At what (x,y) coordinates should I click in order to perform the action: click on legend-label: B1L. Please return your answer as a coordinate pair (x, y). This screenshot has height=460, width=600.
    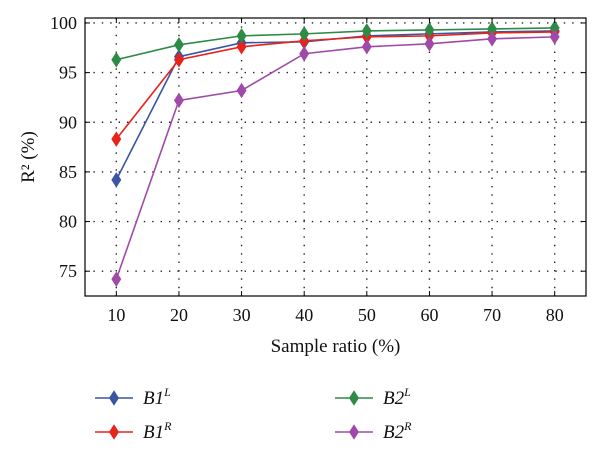
    Looking at the image, I should click on (157, 397).